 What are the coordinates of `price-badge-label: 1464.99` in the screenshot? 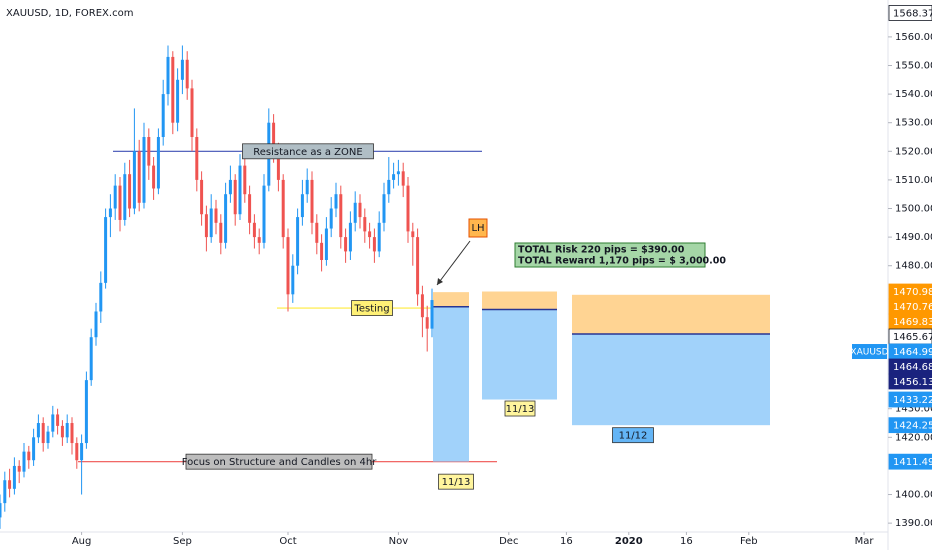 It's located at (912, 352).